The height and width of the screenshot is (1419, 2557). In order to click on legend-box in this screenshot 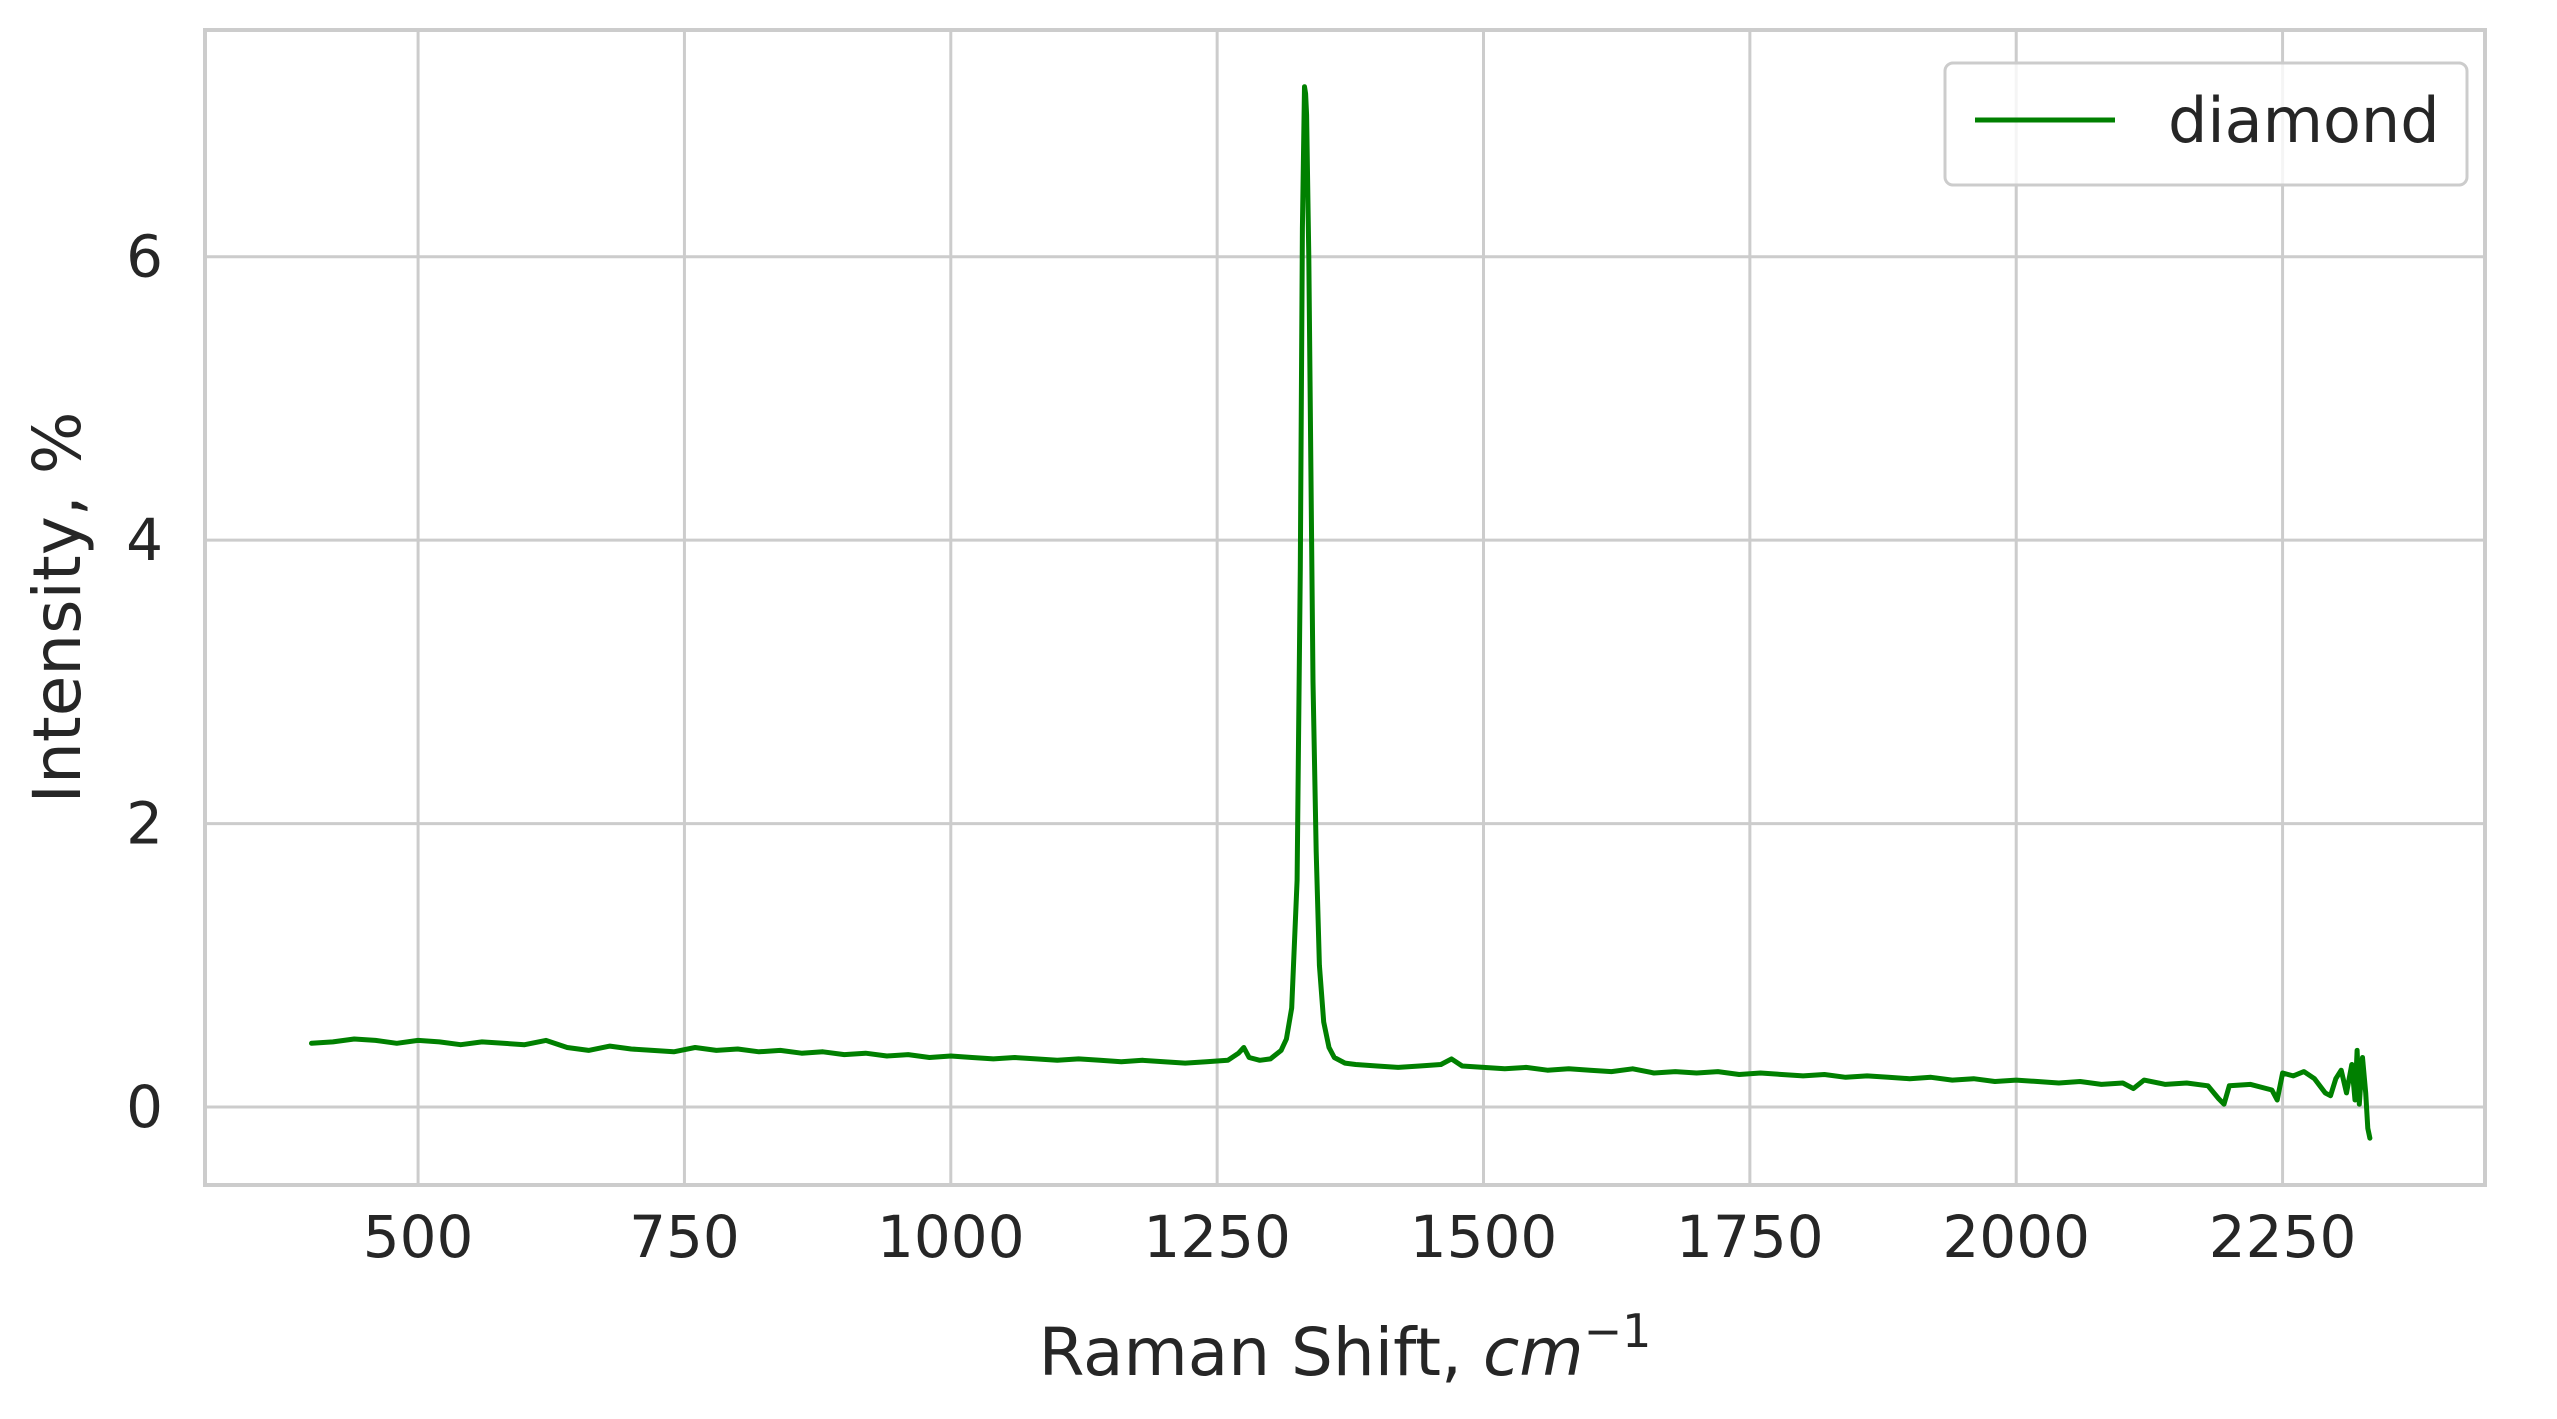, I will do `click(2206, 124)`.